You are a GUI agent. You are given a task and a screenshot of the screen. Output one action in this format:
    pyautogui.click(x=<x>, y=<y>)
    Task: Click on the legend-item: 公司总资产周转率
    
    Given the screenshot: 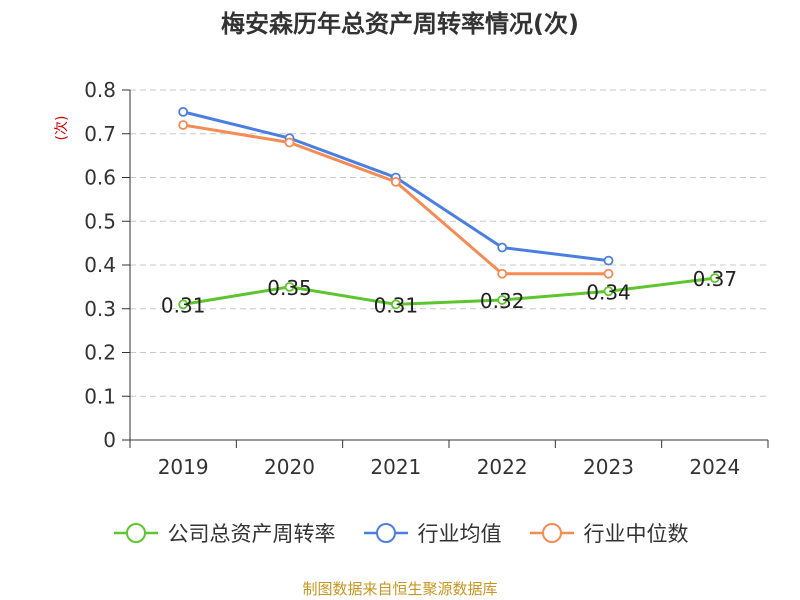 What is the action you would take?
    pyautogui.click(x=224, y=533)
    